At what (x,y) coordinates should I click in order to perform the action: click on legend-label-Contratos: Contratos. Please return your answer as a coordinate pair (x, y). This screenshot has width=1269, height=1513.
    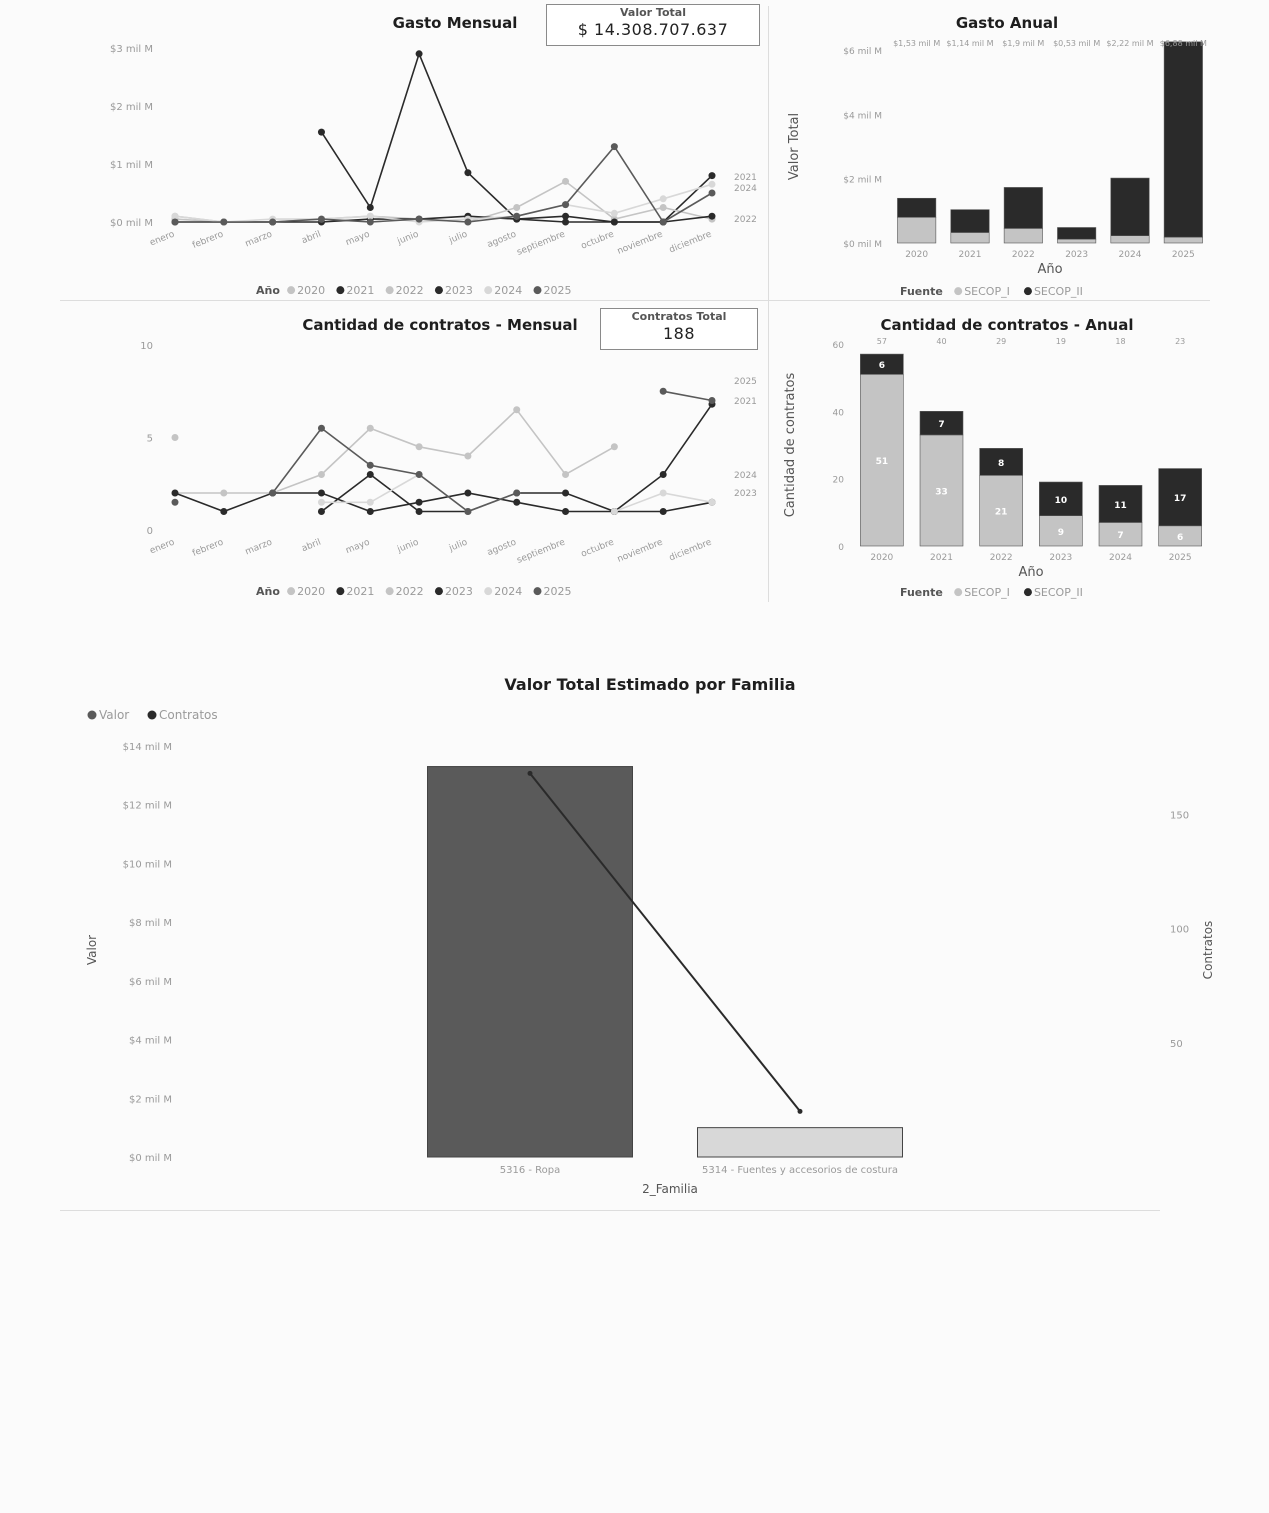
    Looking at the image, I should click on (188, 715).